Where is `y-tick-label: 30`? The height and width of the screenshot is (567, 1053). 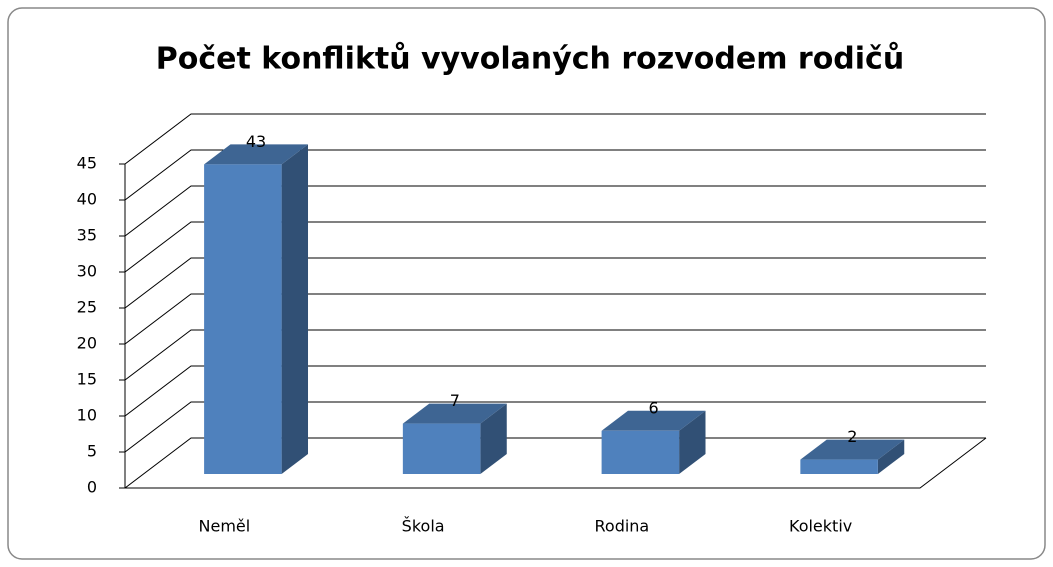
y-tick-label: 30 is located at coordinates (87, 271).